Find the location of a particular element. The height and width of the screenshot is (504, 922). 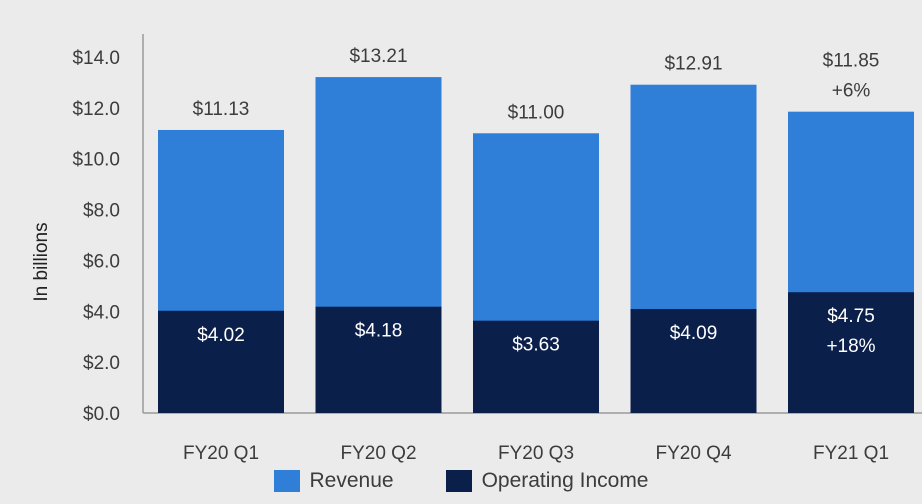

revenue-value-label: $11.85 is located at coordinates (851, 61).